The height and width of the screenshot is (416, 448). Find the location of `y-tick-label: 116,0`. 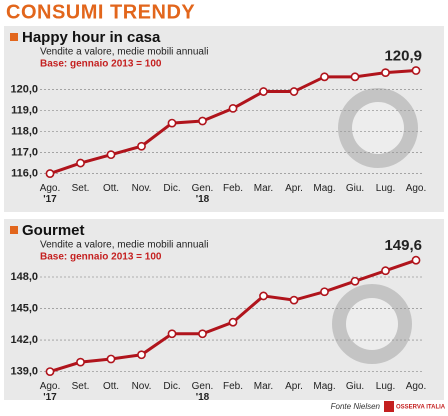

y-tick-label: 116,0 is located at coordinates (24, 173).